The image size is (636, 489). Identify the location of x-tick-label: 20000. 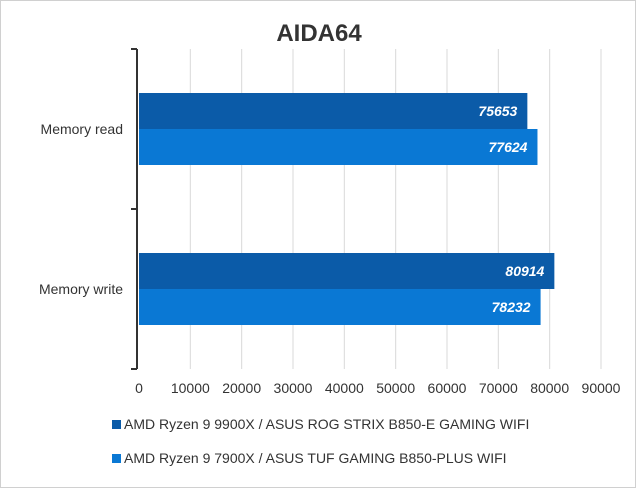
(241, 388).